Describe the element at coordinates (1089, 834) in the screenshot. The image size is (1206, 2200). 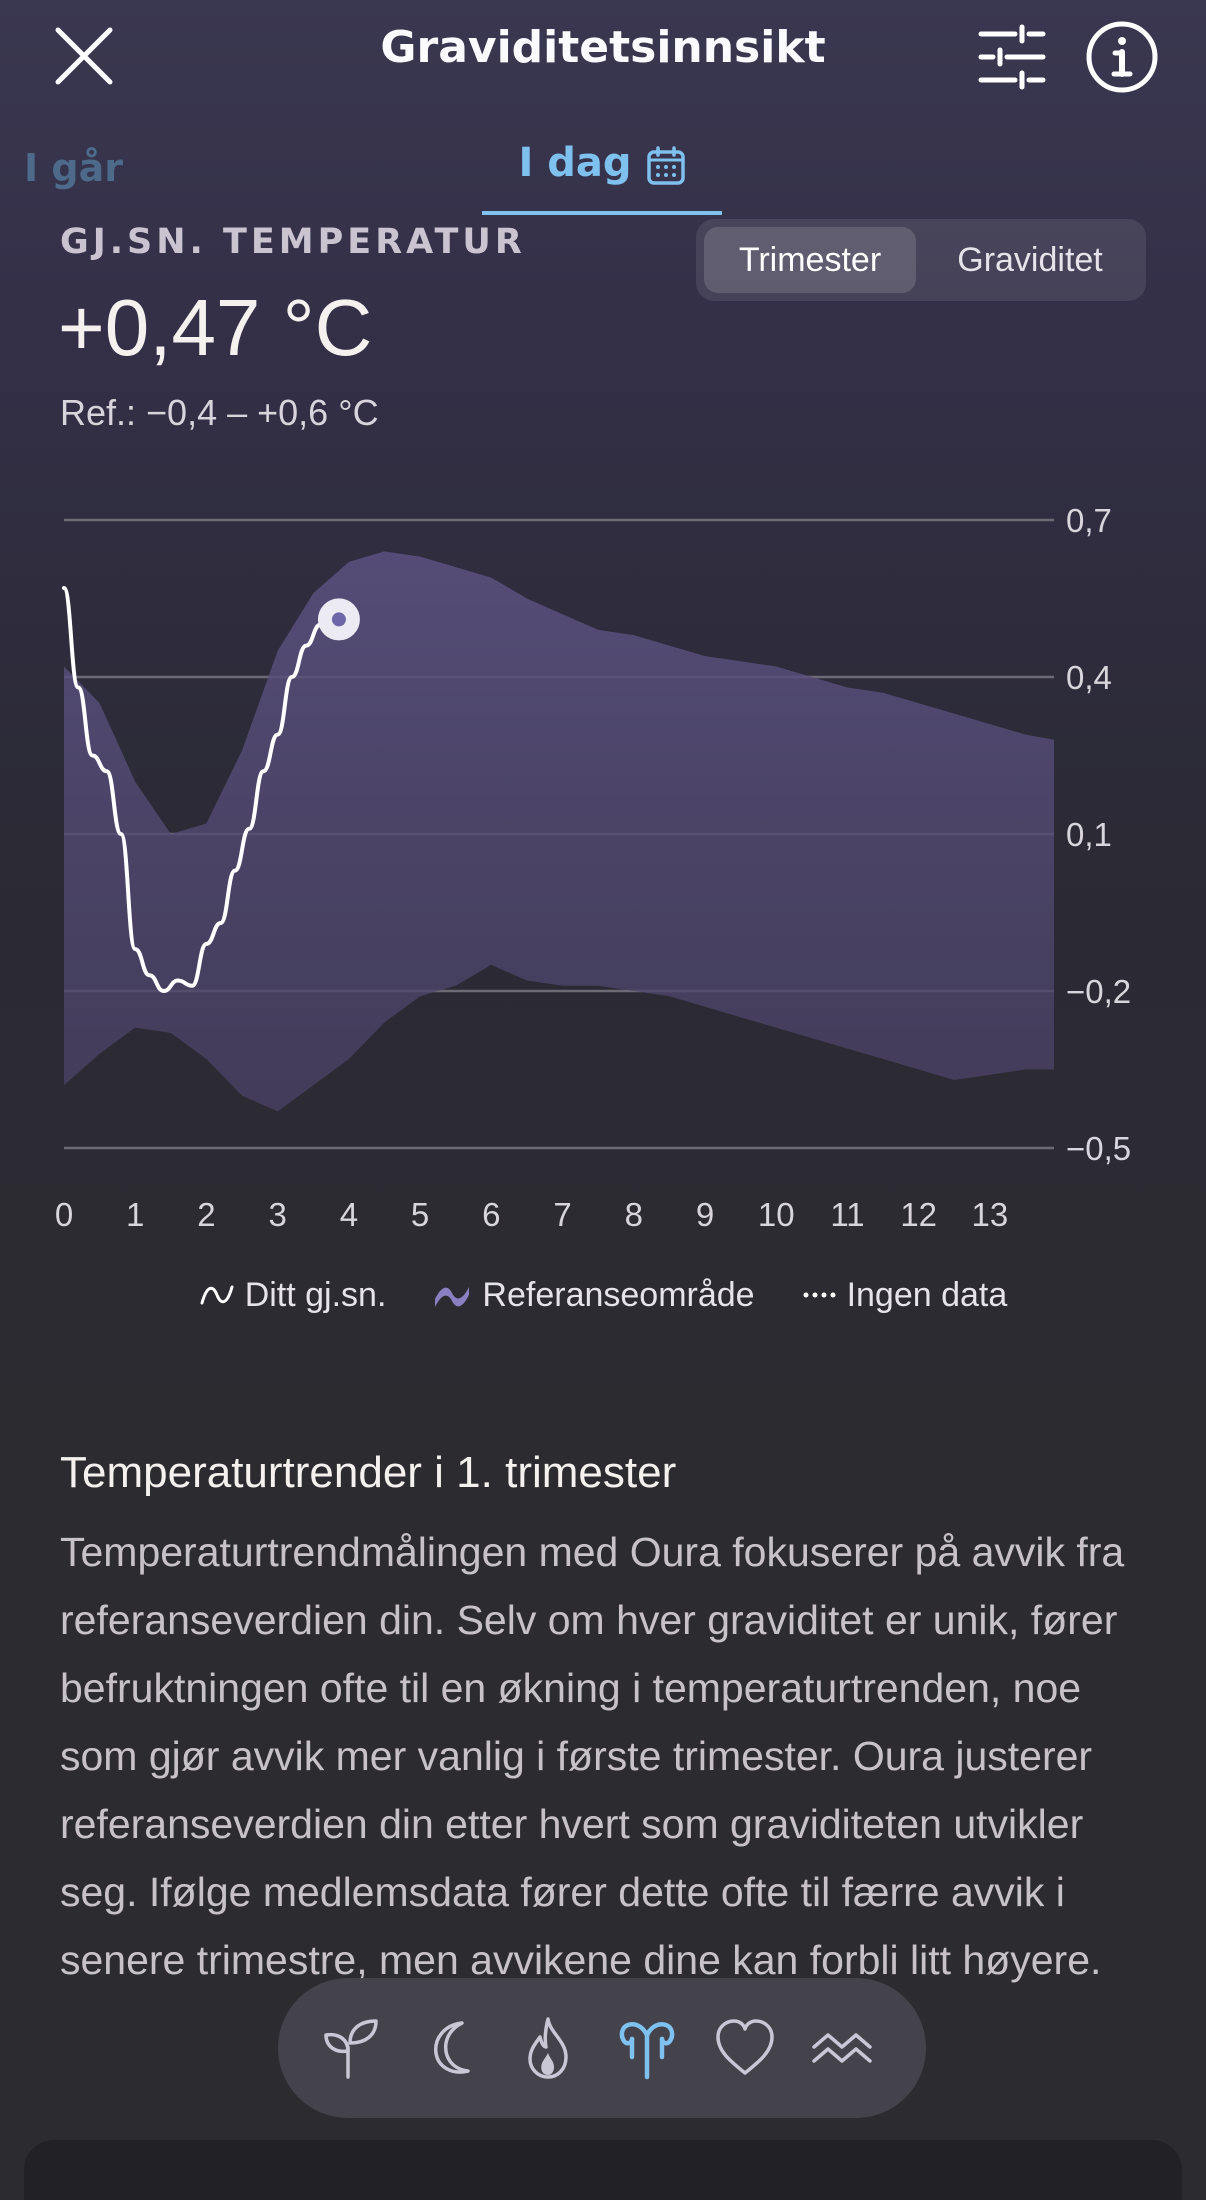
I see `y-tick-label: 0,1` at that location.